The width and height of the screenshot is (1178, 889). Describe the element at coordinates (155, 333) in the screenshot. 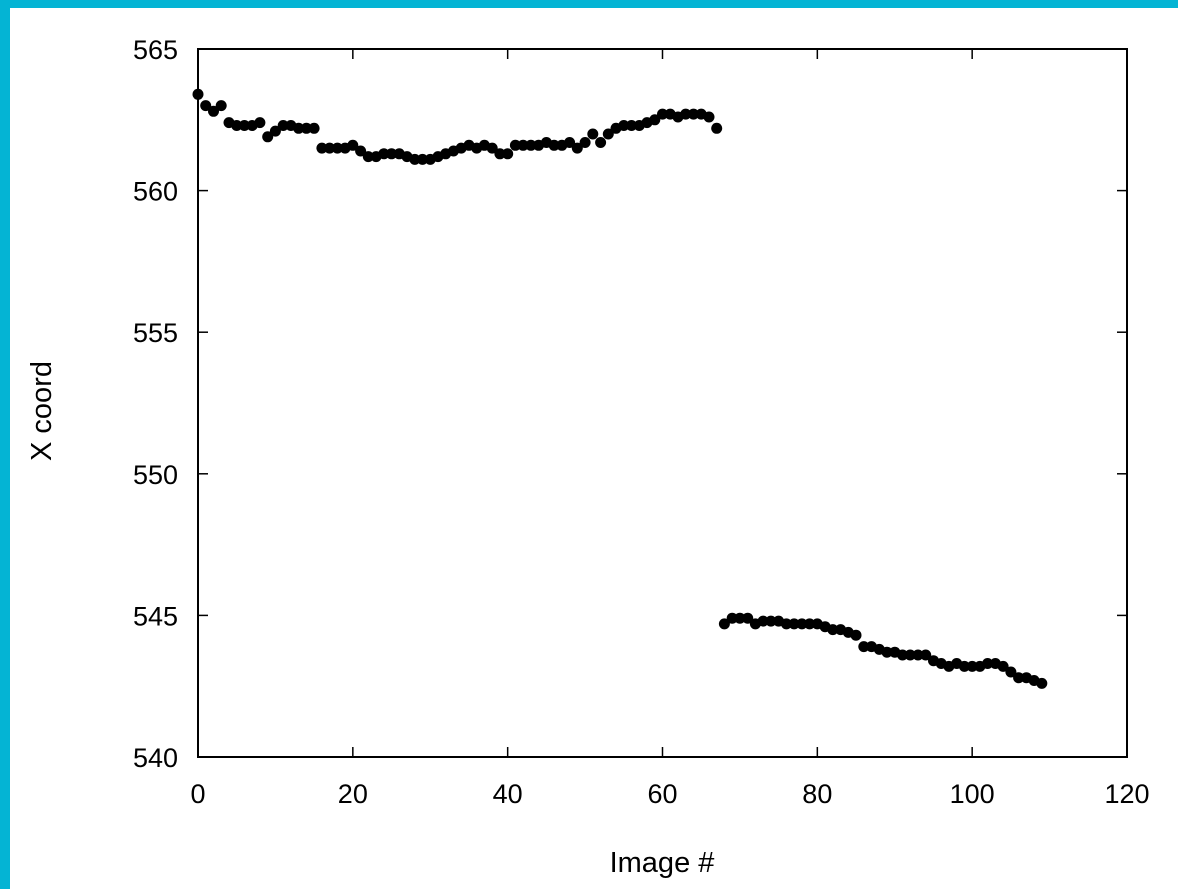

I see `y-tick-label: 555` at that location.